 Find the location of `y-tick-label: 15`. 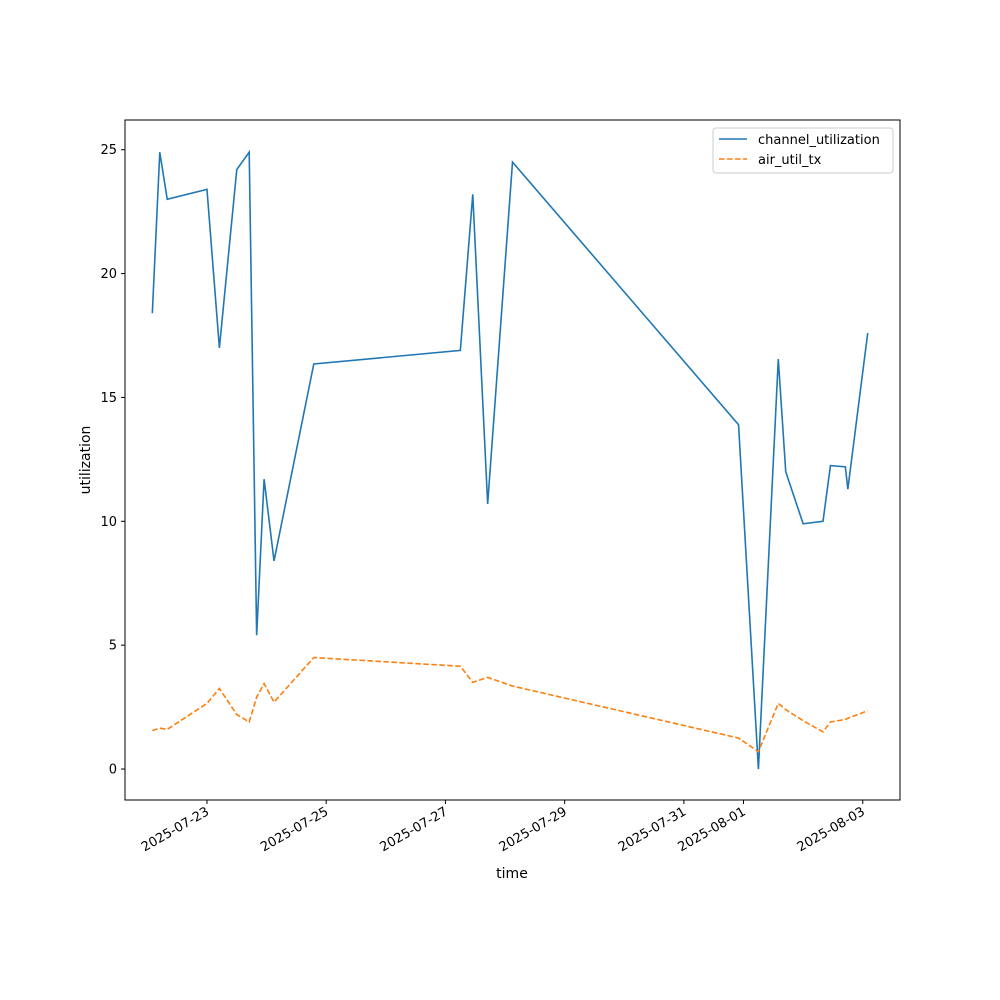

y-tick-label: 15 is located at coordinates (108, 398).